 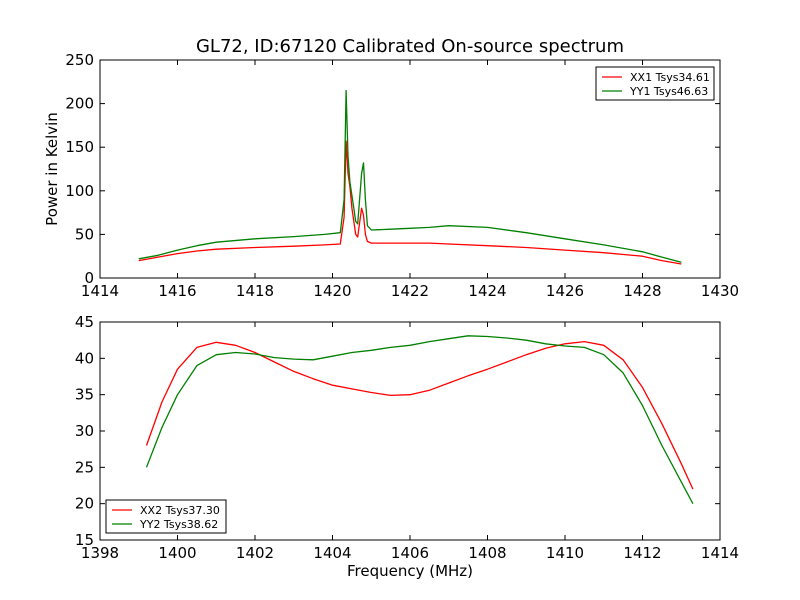 What do you see at coordinates (410, 553) in the screenshot?
I see `x-tick-label: 1406` at bounding box center [410, 553].